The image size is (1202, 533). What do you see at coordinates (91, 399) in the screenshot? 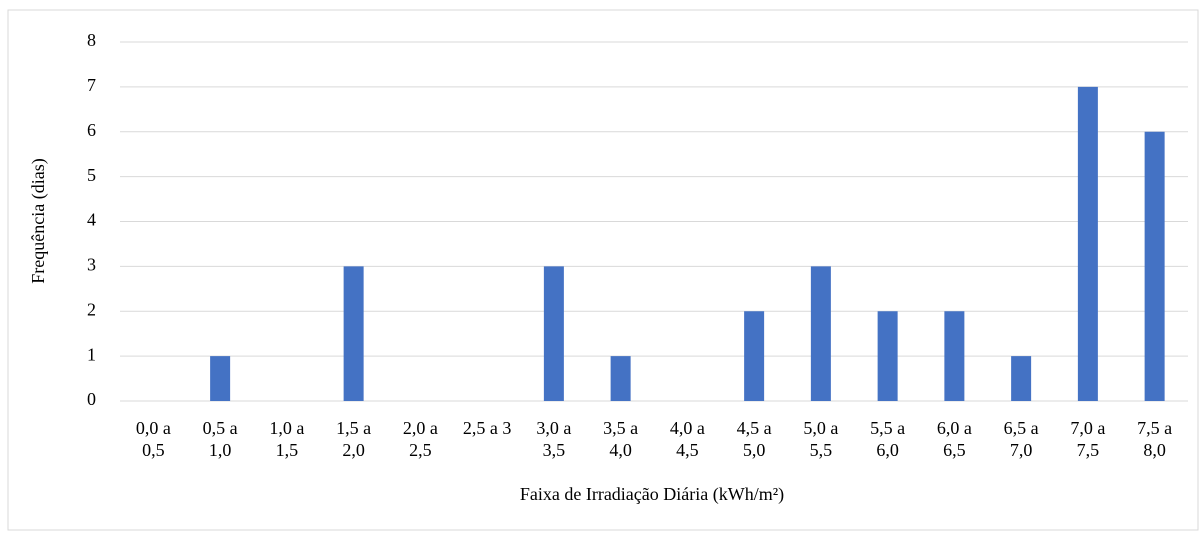
I see `y-tick-label: 0` at bounding box center [91, 399].